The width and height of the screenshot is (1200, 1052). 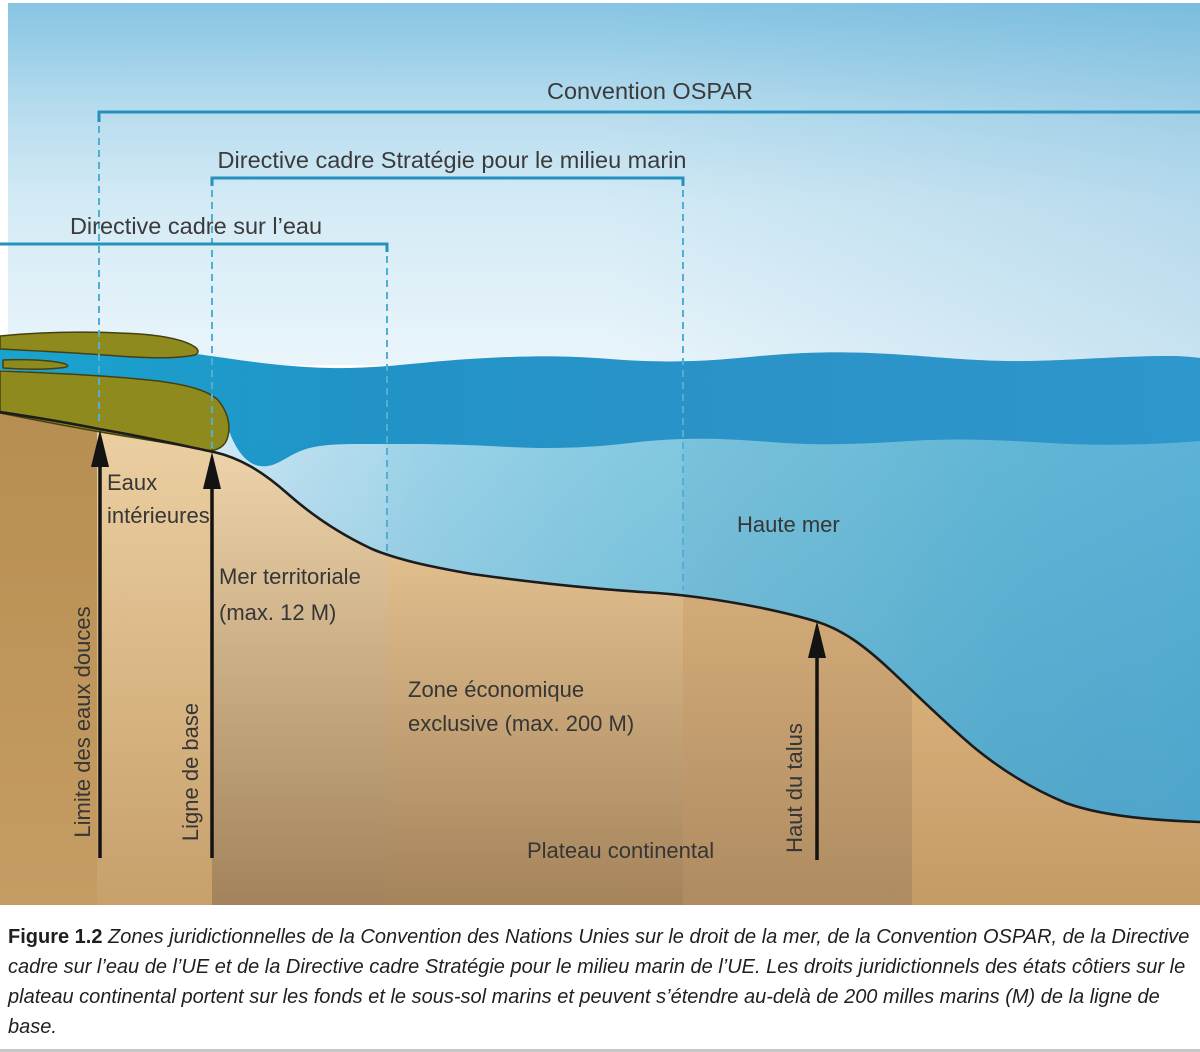 I want to click on mer-territoriale-label-line1: Mer territoriale, so click(x=290, y=576).